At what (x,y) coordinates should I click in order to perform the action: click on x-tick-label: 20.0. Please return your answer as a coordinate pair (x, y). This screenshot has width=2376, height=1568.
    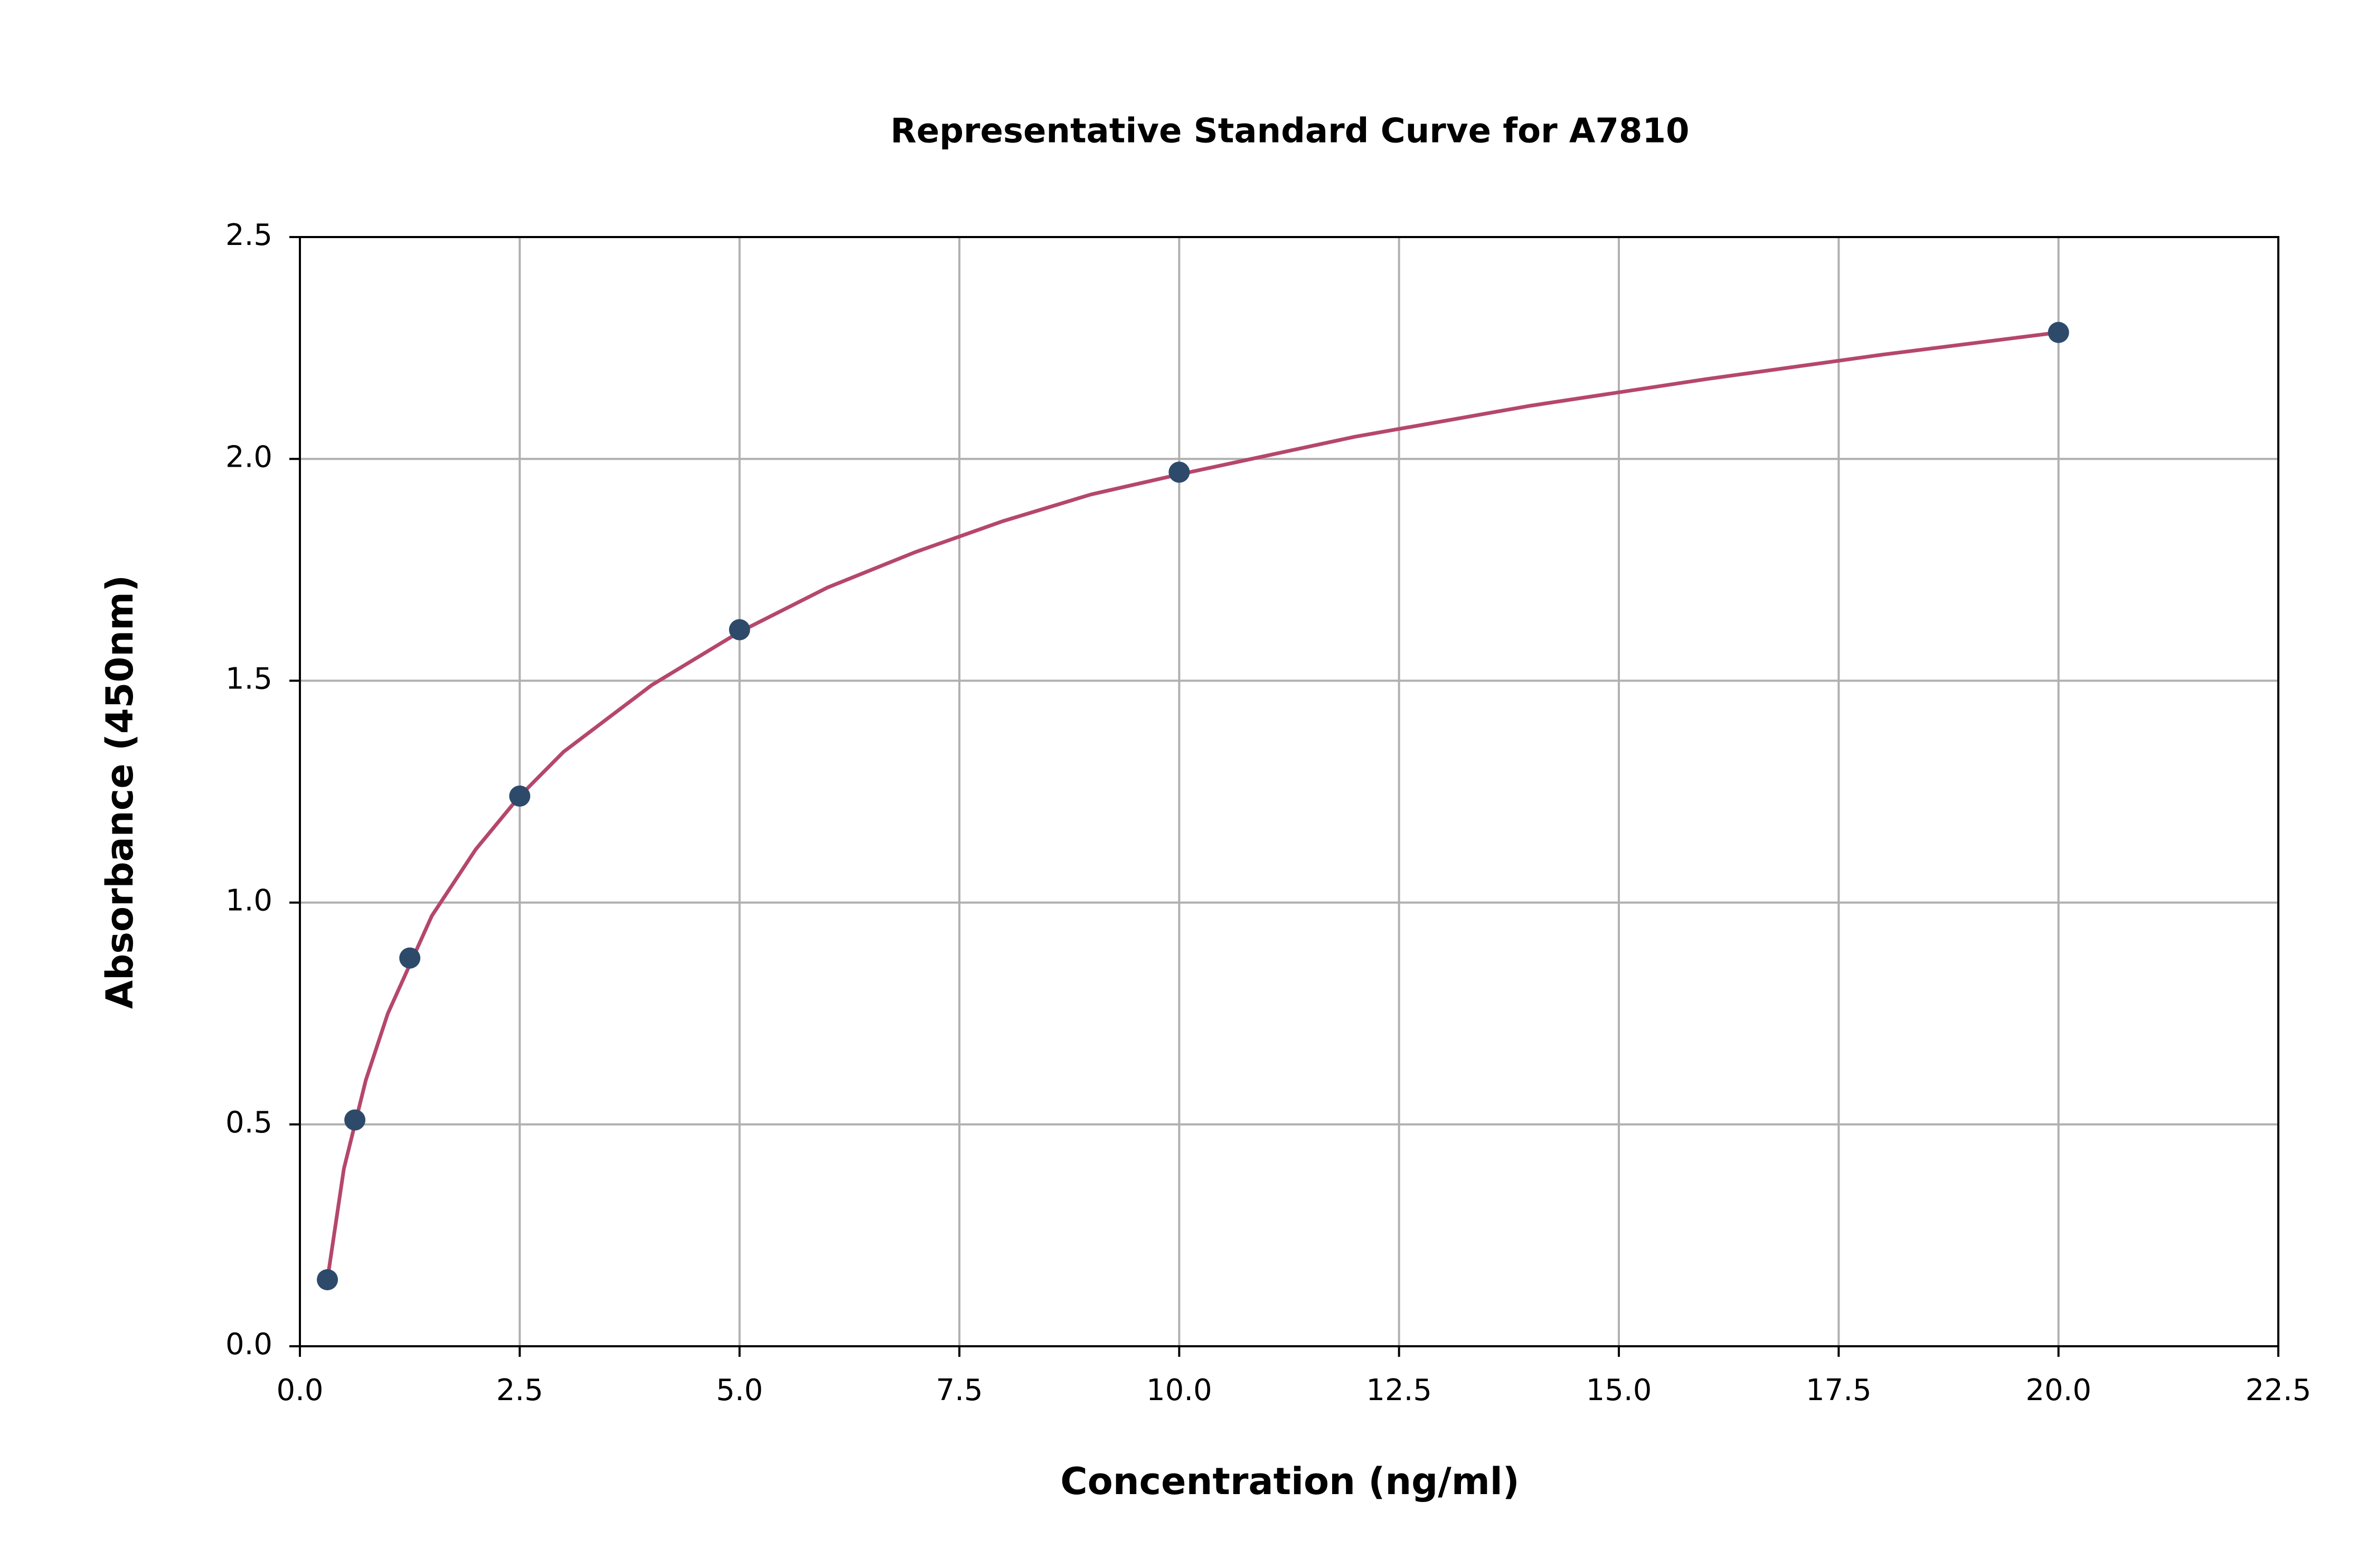
    Looking at the image, I should click on (2058, 1390).